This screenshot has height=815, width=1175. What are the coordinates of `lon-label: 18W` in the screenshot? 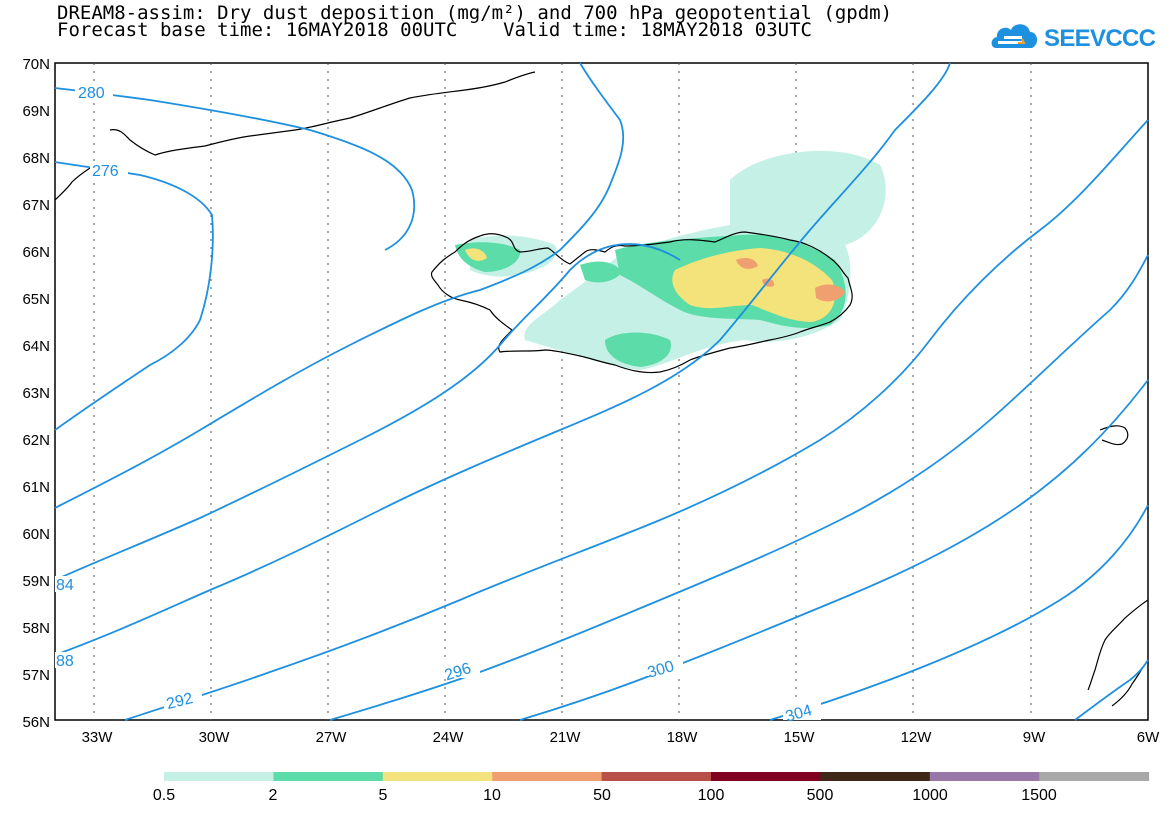 It's located at (683, 737).